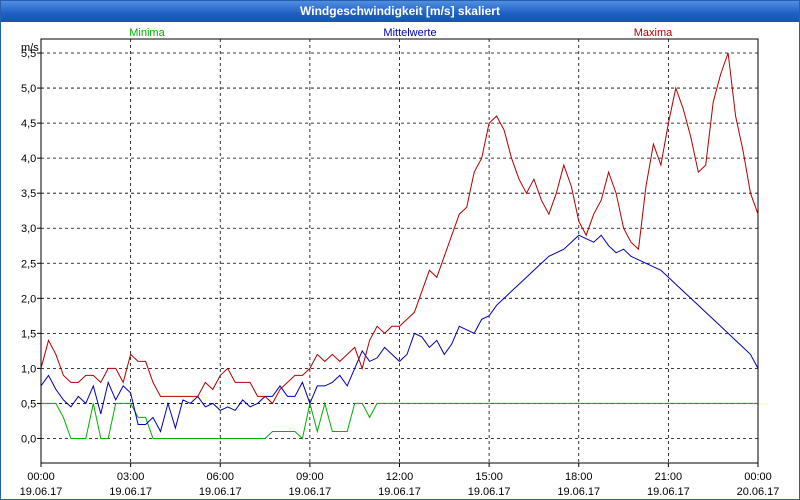  What do you see at coordinates (28, 264) in the screenshot?
I see `y-tick-label: 2,5` at bounding box center [28, 264].